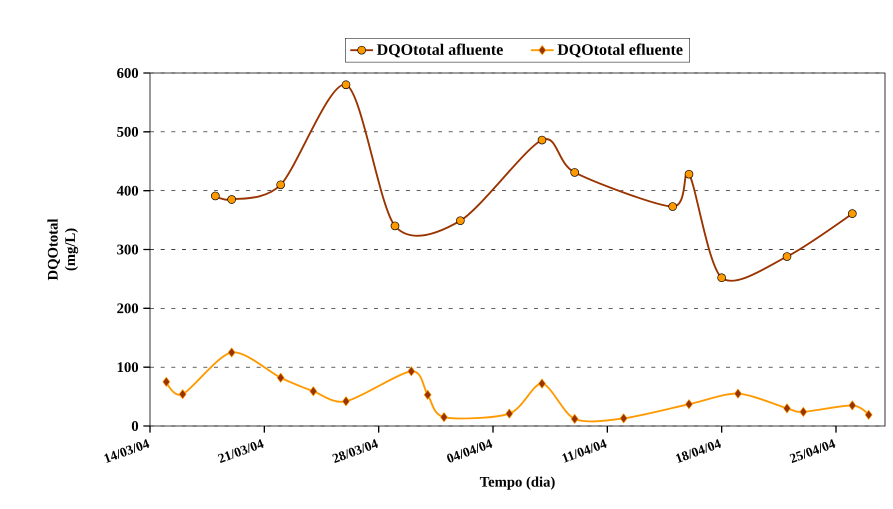 Image resolution: width=893 pixels, height=509 pixels. What do you see at coordinates (620, 51) in the screenshot?
I see `legend-label: DQOtotal efluente` at bounding box center [620, 51].